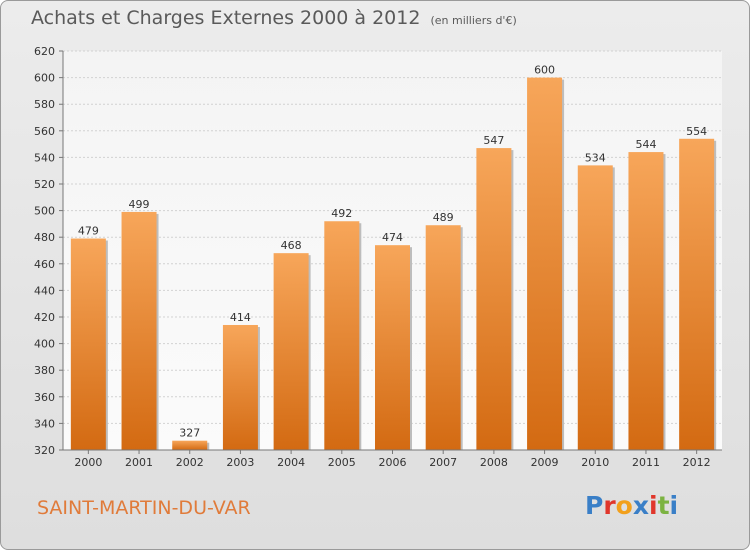 This screenshot has height=550, width=750. Describe the element at coordinates (44, 370) in the screenshot. I see `y-tick-label: 380` at that location.